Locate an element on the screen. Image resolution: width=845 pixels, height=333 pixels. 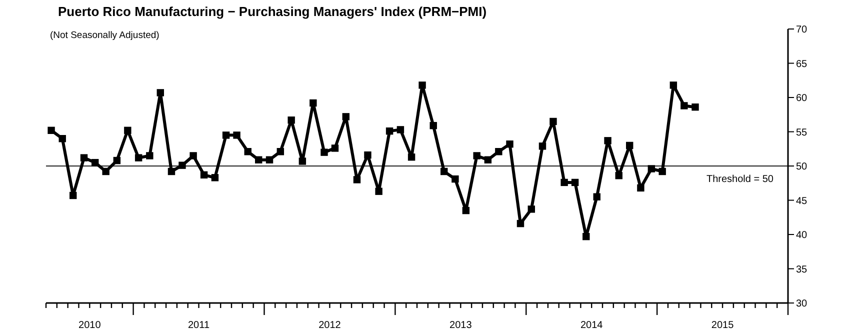
chart-subtitle: (Not Seasonally Adjusted) is located at coordinates (105, 35).